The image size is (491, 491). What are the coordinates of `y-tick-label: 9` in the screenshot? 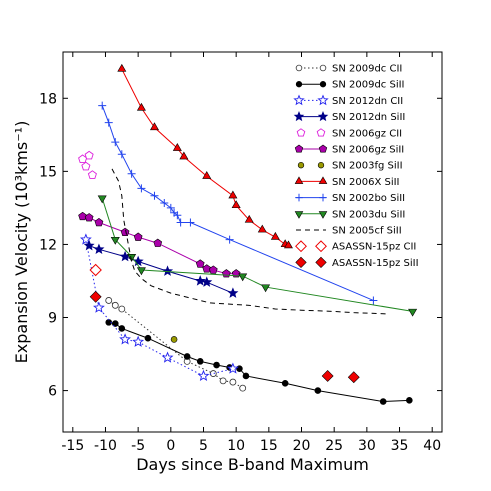 It's located at (52, 319).